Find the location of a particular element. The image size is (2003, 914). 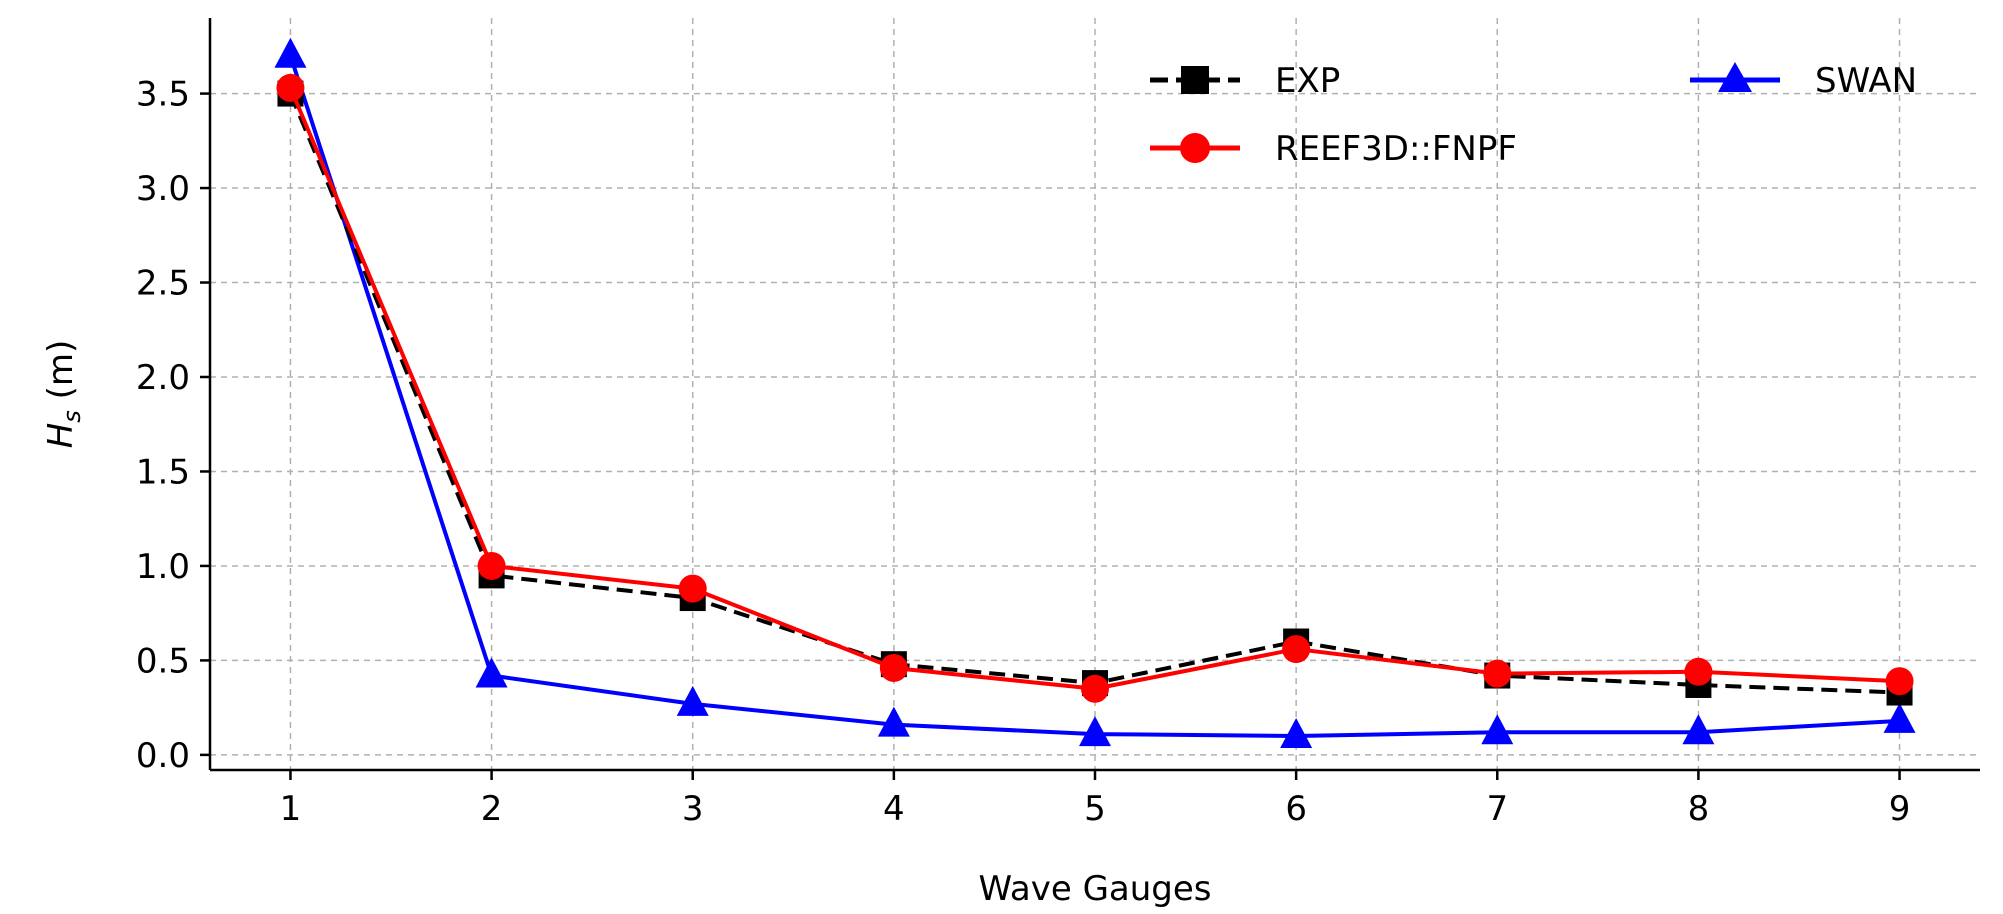

y-tick-label: 1.0 is located at coordinates (163, 567).